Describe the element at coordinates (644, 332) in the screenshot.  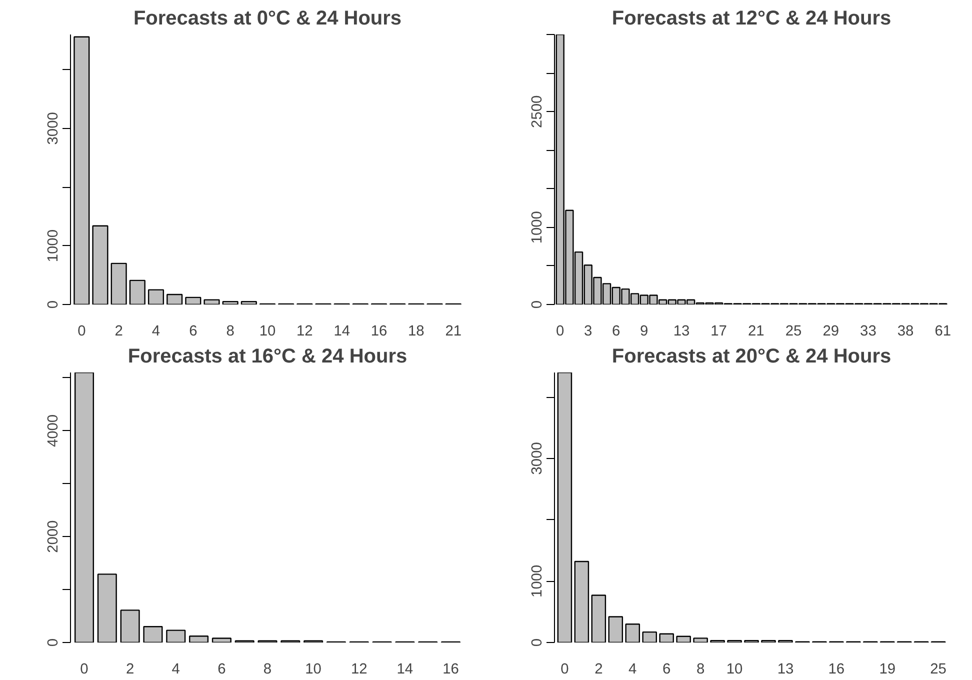
I see `x-tick-label: 9` at that location.